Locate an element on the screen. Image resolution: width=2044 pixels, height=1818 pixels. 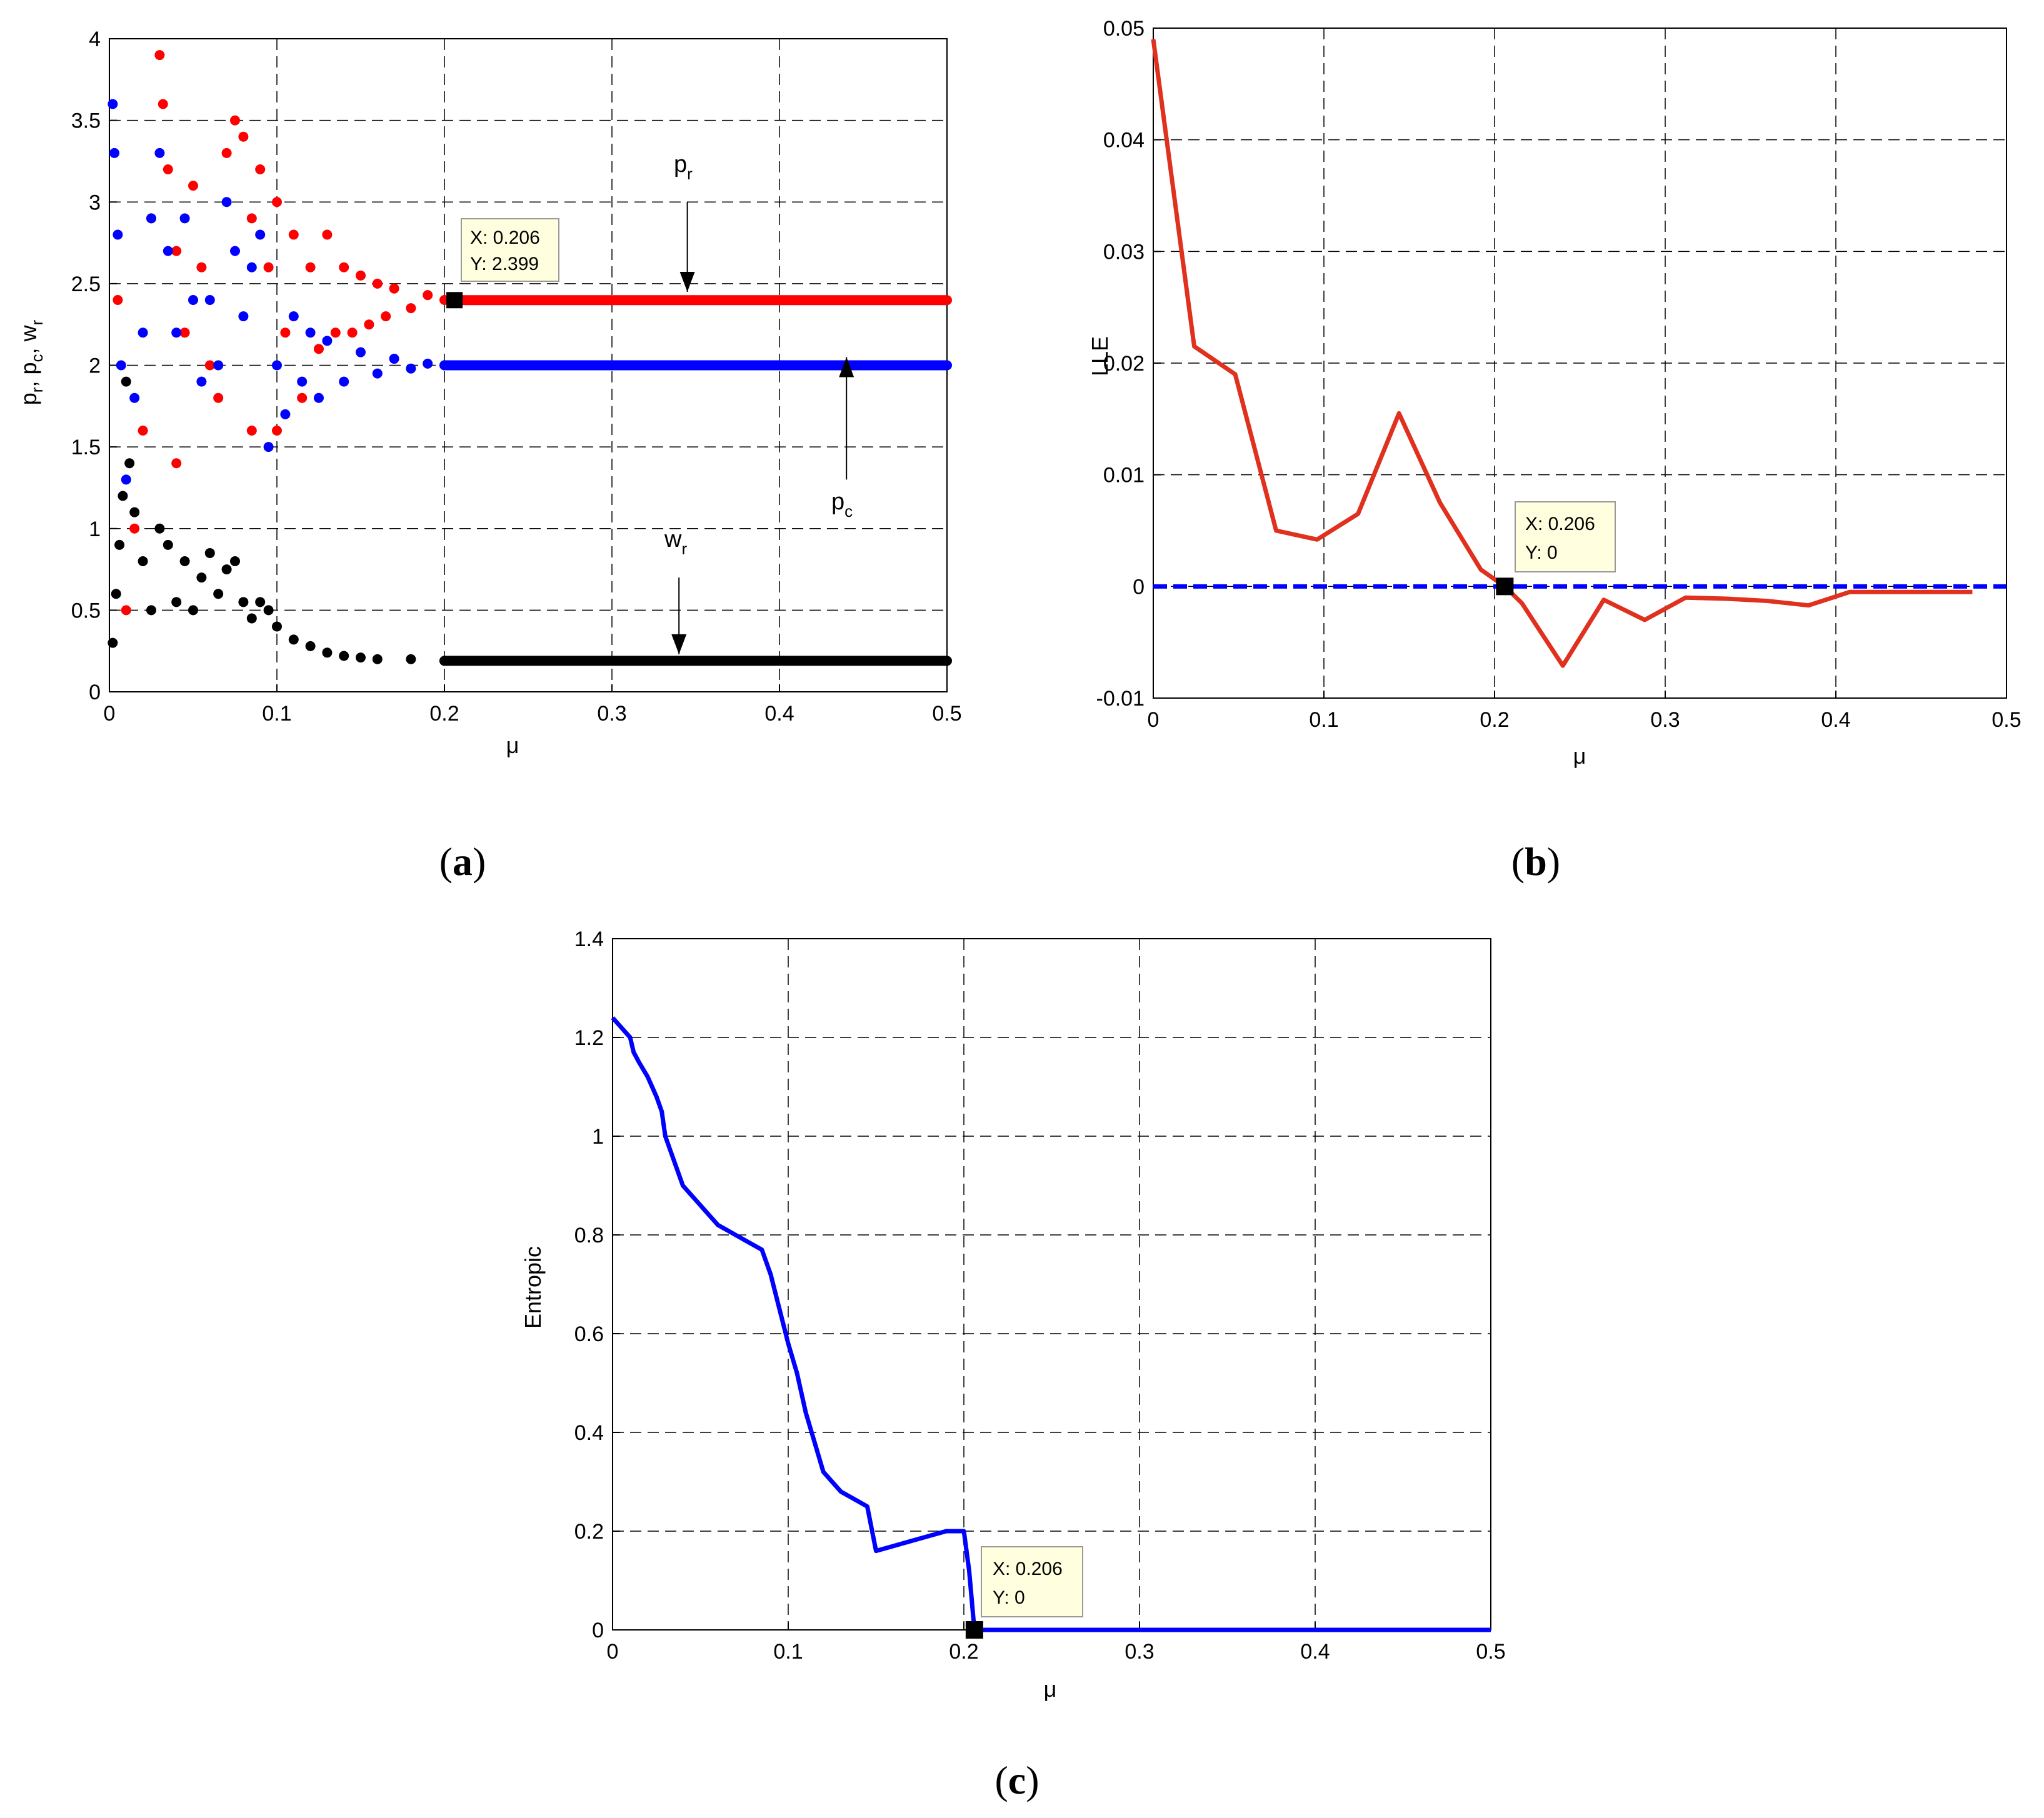
caption-a: (a) is located at coordinates (463, 862).